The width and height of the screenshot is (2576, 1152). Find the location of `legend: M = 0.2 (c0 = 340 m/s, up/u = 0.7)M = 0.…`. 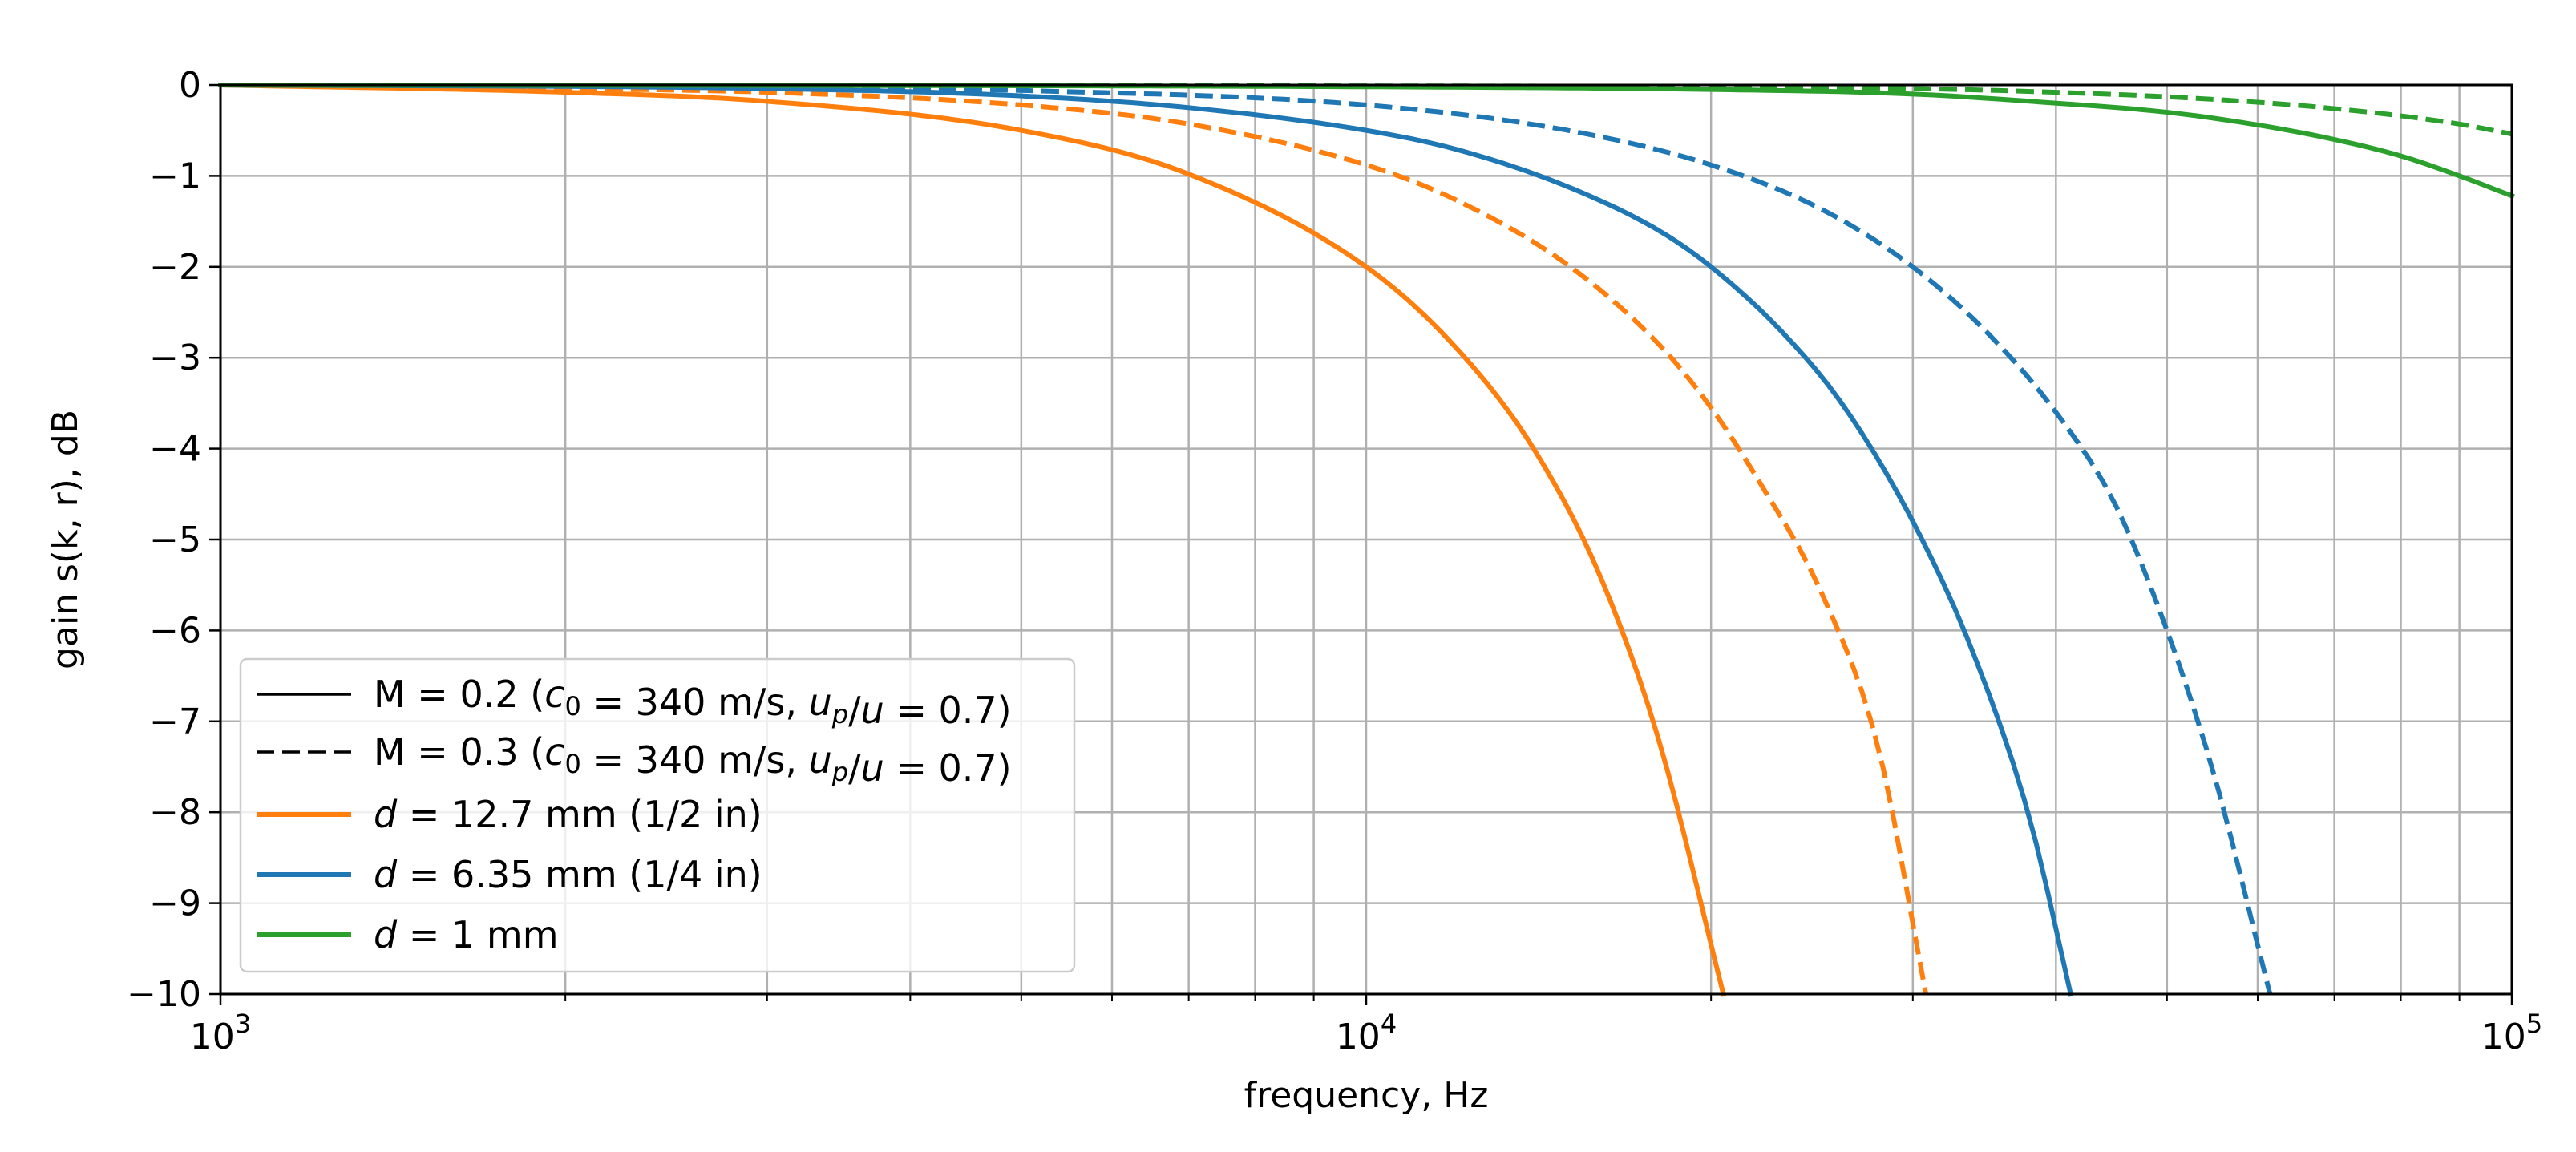

legend: M = 0.2 (c0 = 340 m/s, up/u = 0.7)M = 0.… is located at coordinates (657, 815).